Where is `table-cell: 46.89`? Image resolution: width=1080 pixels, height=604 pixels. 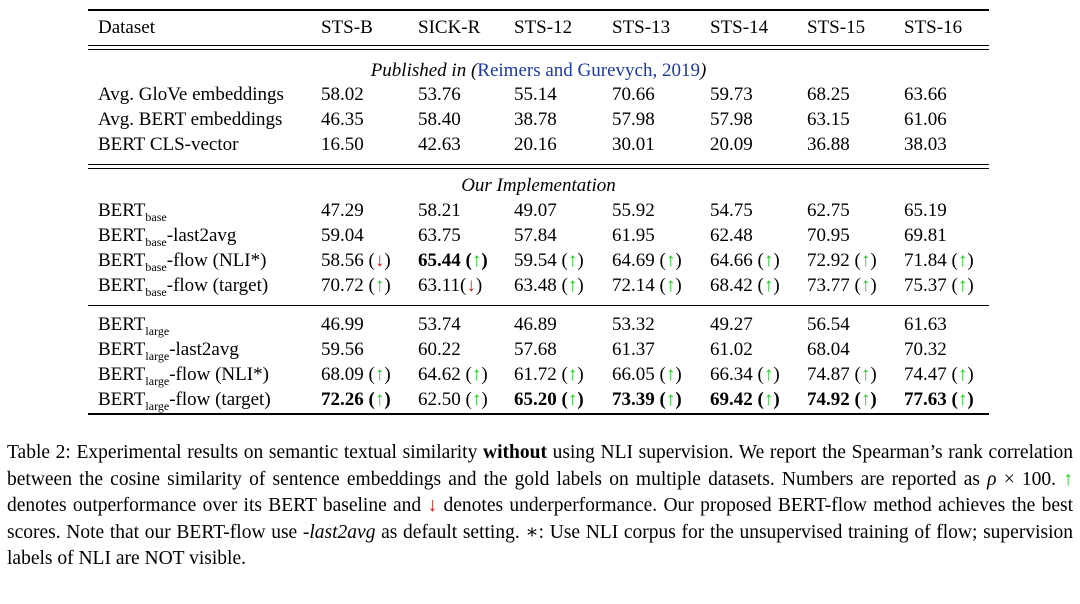 table-cell: 46.89 is located at coordinates (535, 324).